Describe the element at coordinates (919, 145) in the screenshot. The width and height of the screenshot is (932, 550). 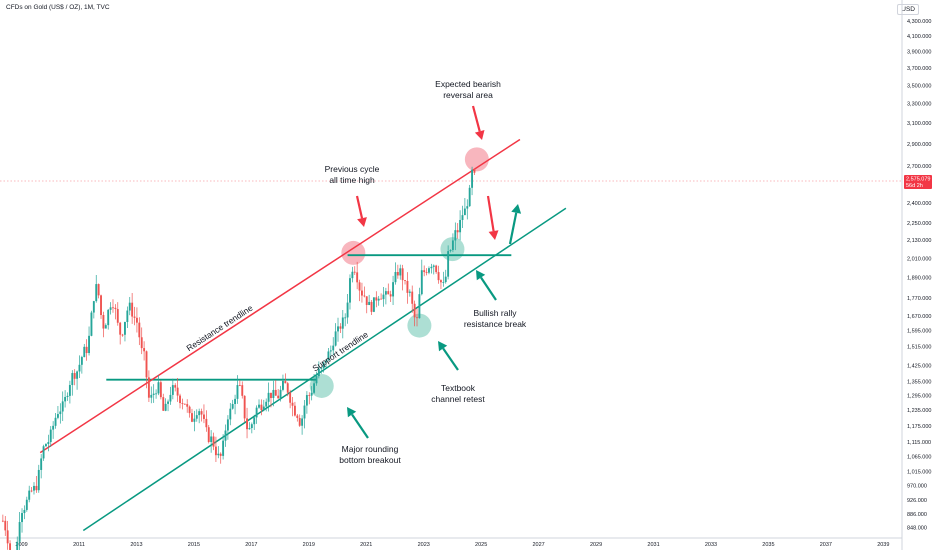
I see `price-tick-label: 2,900.000` at that location.